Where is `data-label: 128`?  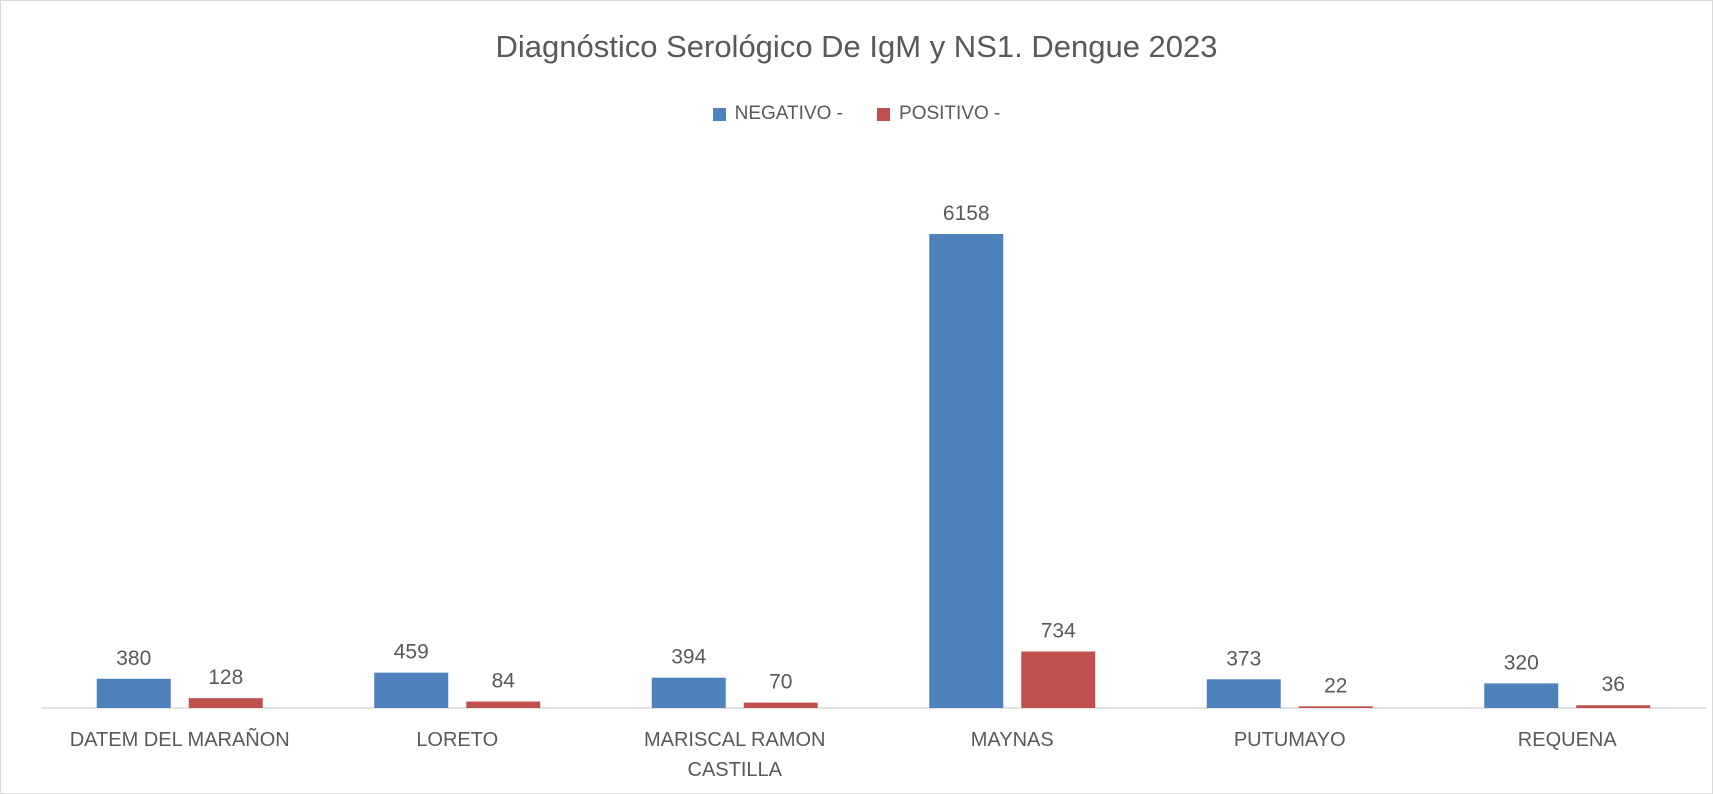
data-label: 128 is located at coordinates (225, 677).